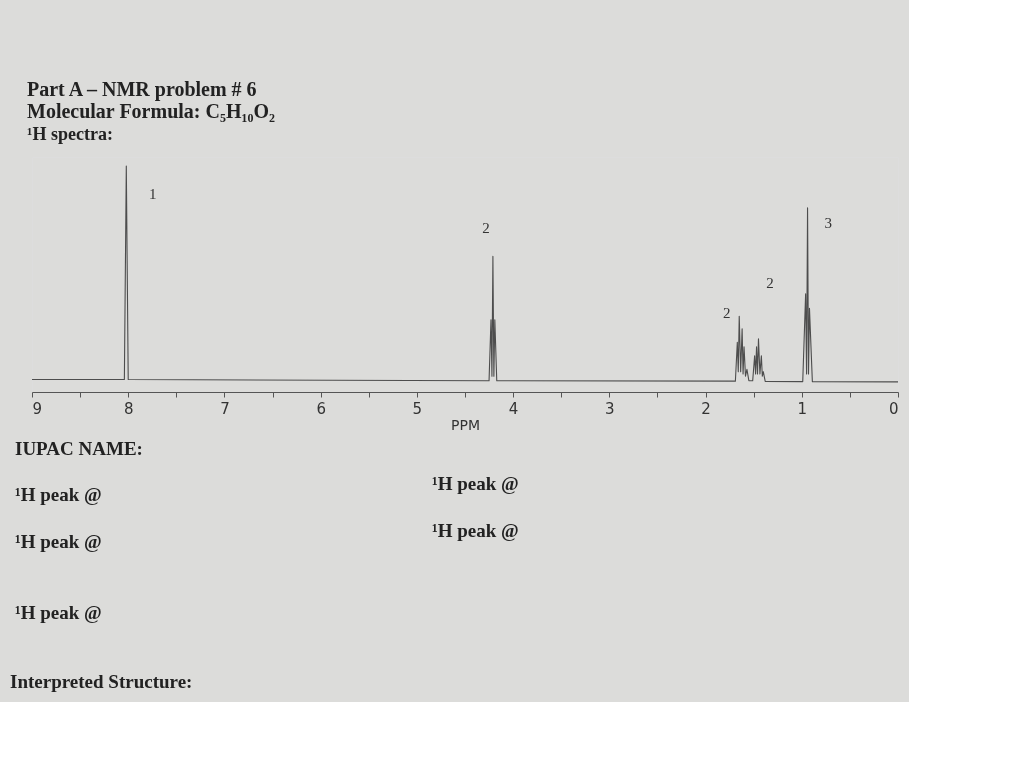  What do you see at coordinates (142, 89) in the screenshot?
I see `chart-title: Part A – NMR problem # 6` at bounding box center [142, 89].